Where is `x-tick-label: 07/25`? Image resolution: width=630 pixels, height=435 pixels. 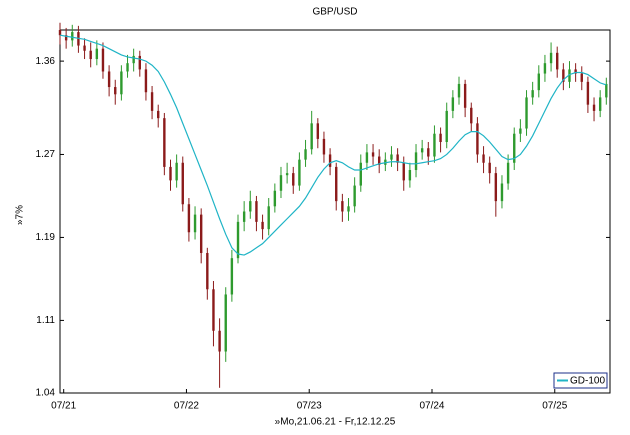
x-tick-label: 07/25 is located at coordinates (554, 406).